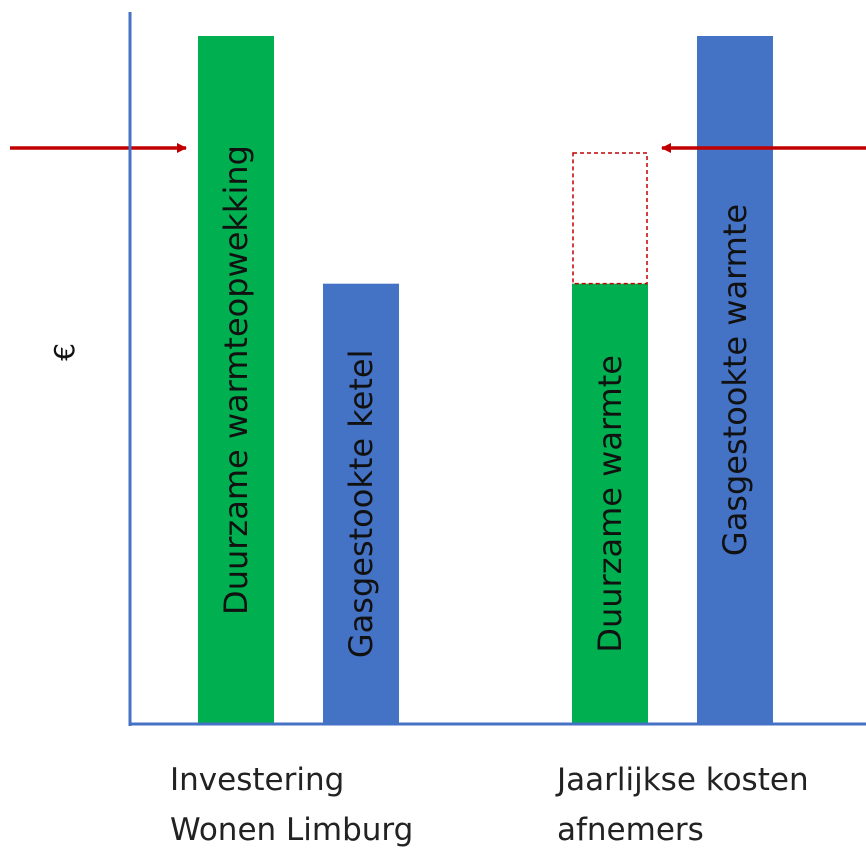  Describe the element at coordinates (64, 352) in the screenshot. I see `y-axis-label: €` at that location.